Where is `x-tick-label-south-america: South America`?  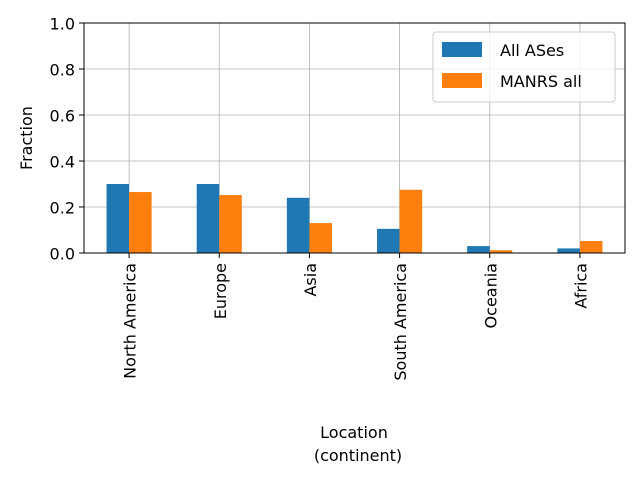
x-tick-label-south-america: South America is located at coordinates (400, 322).